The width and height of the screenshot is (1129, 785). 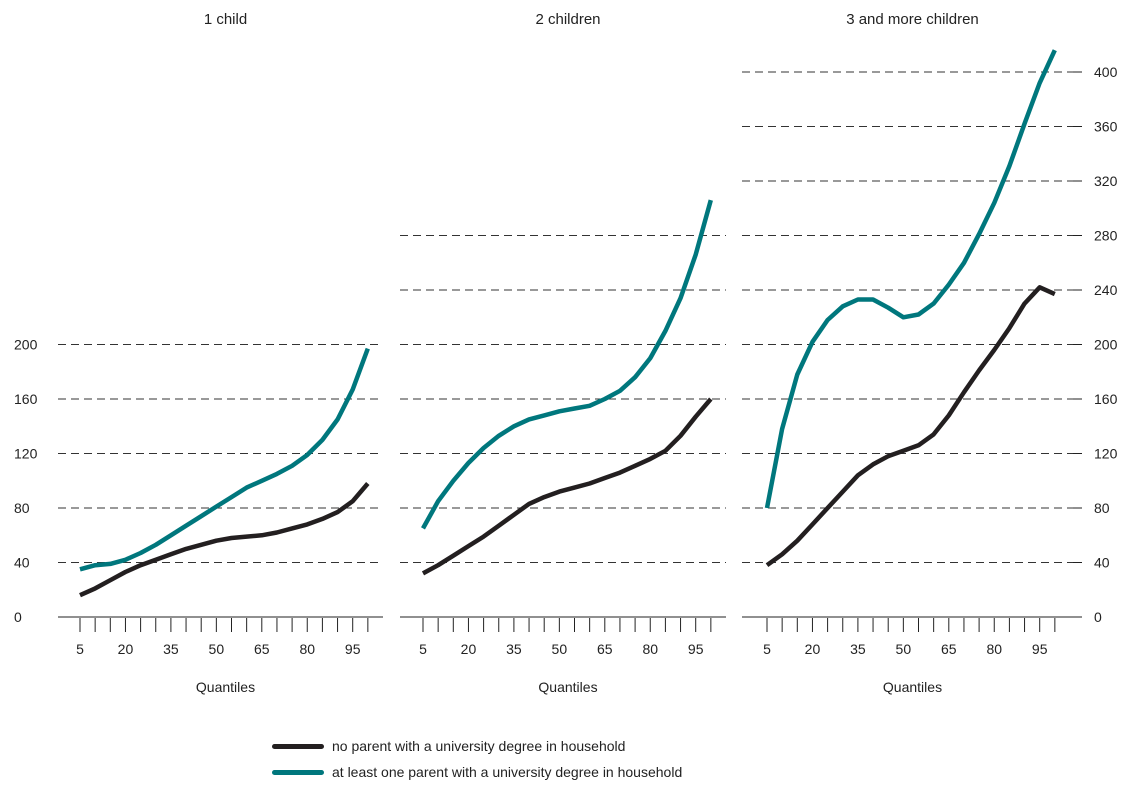 What do you see at coordinates (224, 459) in the screenshot?
I see `panel-1-line-one` at bounding box center [224, 459].